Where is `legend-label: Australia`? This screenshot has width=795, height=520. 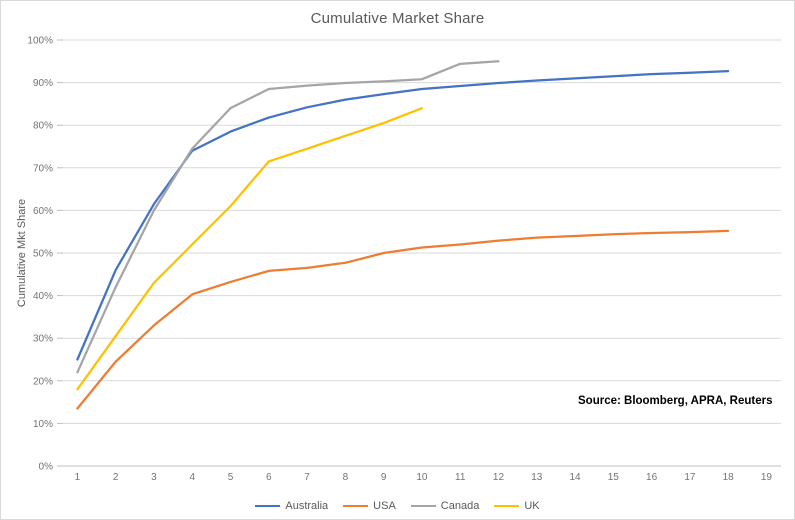
legend-label: Australia is located at coordinates (307, 506).